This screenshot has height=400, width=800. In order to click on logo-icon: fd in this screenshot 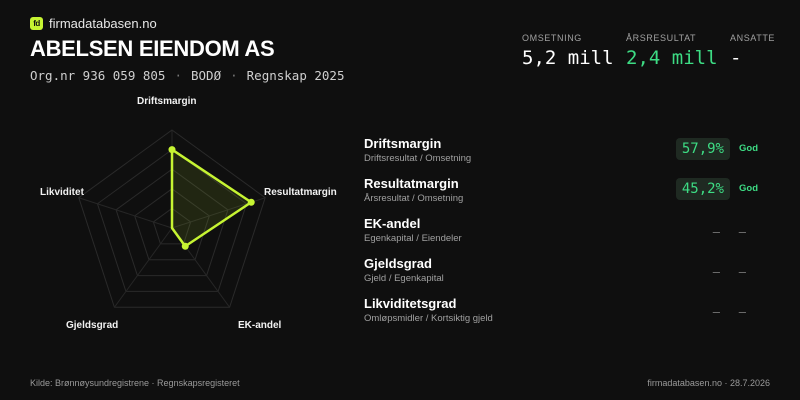, I will do `click(36, 23)`.